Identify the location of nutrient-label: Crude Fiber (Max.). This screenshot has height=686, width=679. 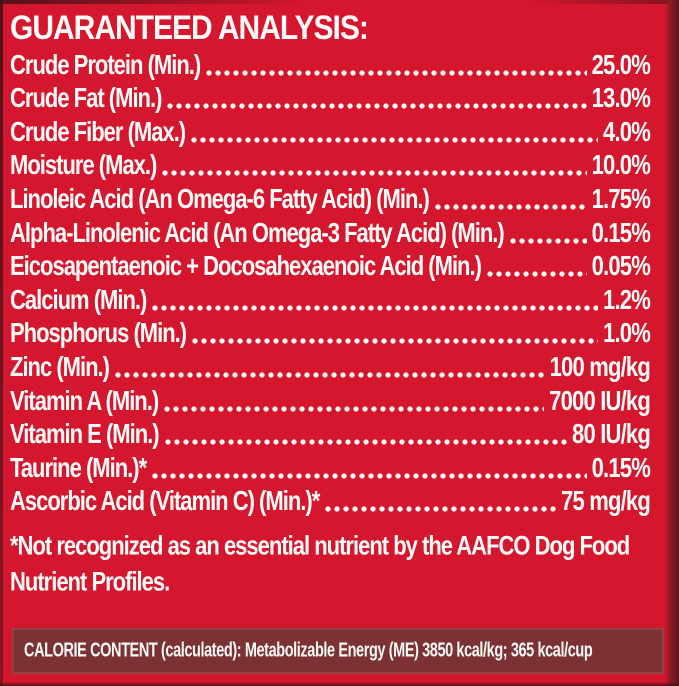
(98, 132).